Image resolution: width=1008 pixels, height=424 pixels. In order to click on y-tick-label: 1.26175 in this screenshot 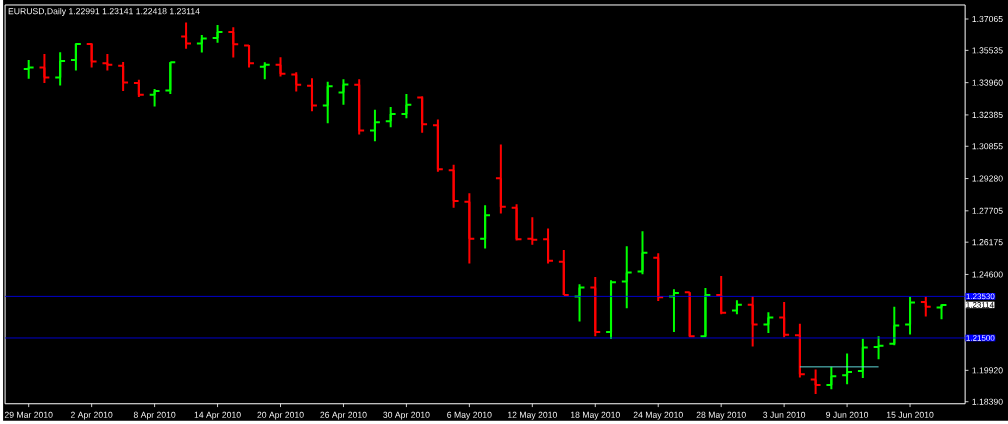, I will do `click(987, 242)`.